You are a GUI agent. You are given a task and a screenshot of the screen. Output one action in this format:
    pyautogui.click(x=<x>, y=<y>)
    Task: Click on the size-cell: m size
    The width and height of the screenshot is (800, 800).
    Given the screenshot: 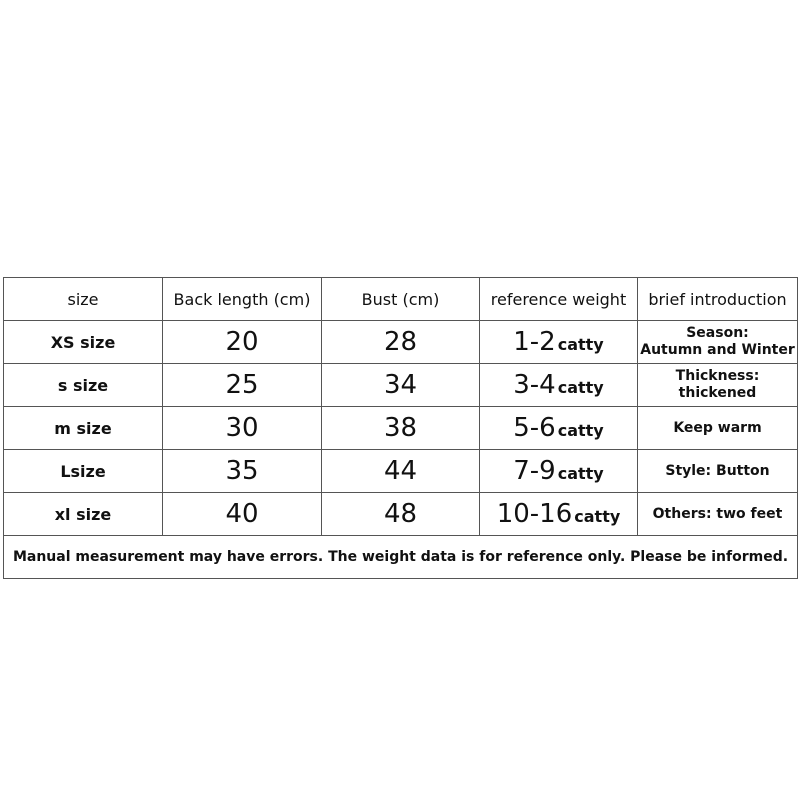 What is the action you would take?
    pyautogui.click(x=83, y=428)
    